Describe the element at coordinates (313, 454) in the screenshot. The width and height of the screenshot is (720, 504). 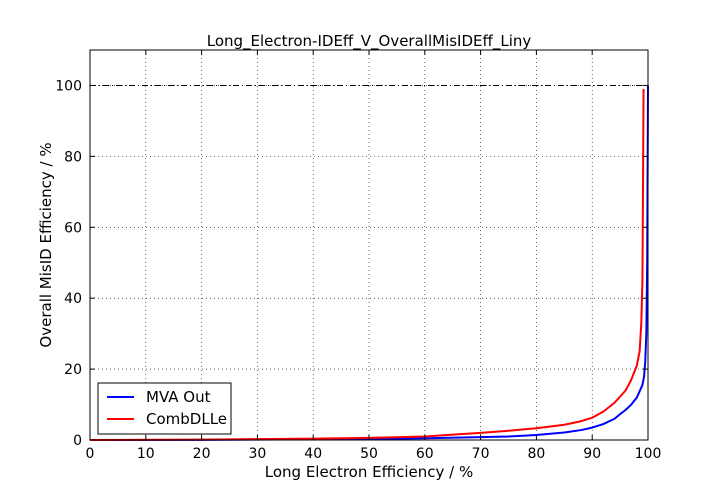
I see `x-tick-label: 40` at that location.